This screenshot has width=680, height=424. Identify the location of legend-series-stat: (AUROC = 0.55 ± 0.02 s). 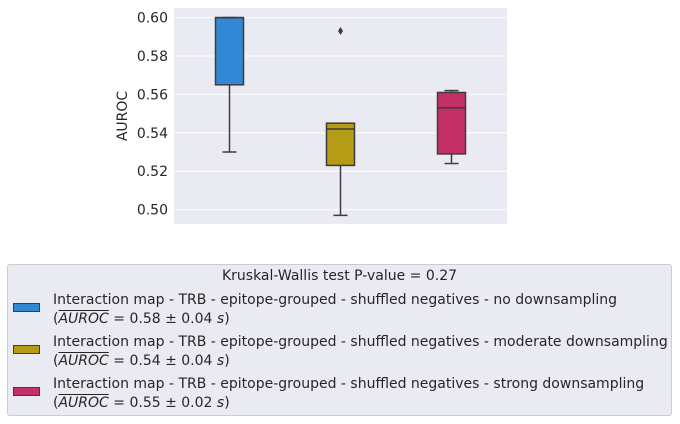
(141, 403).